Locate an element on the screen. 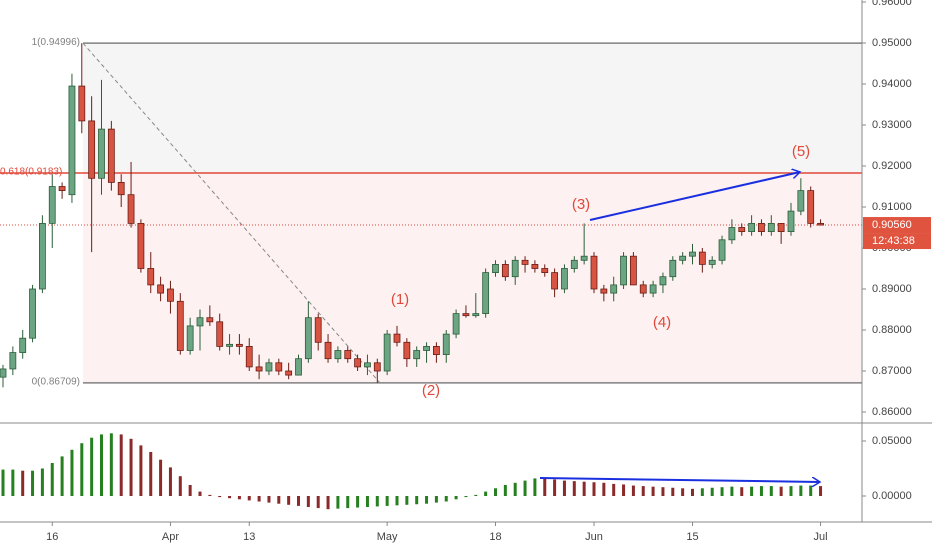 The height and width of the screenshot is (550, 932). x-tick-label: 18 is located at coordinates (495, 537).